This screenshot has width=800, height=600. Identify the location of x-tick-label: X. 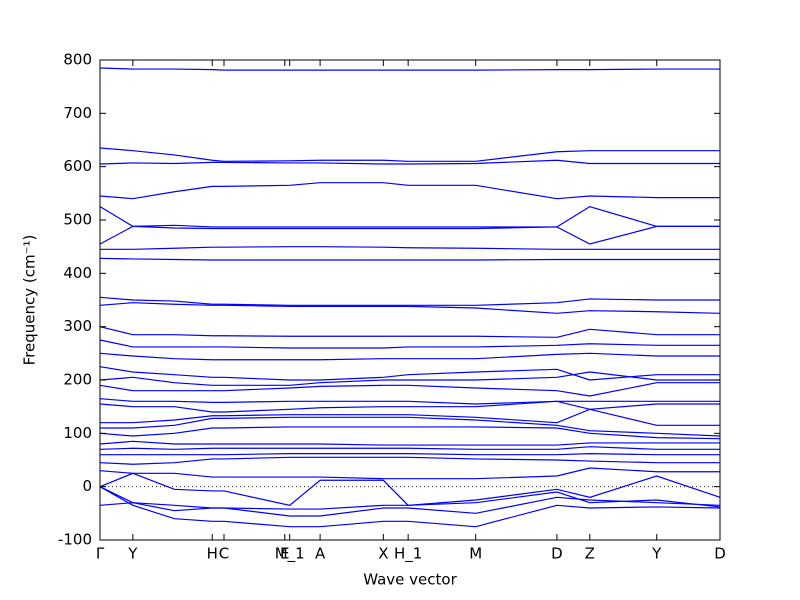
(383, 554).